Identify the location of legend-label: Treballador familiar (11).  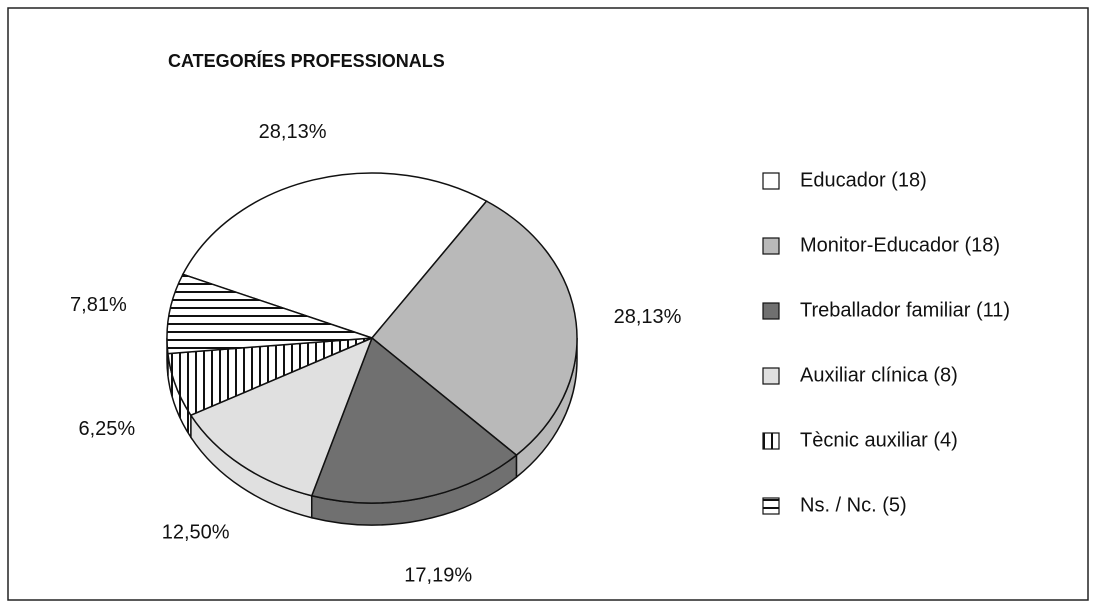
(905, 310).